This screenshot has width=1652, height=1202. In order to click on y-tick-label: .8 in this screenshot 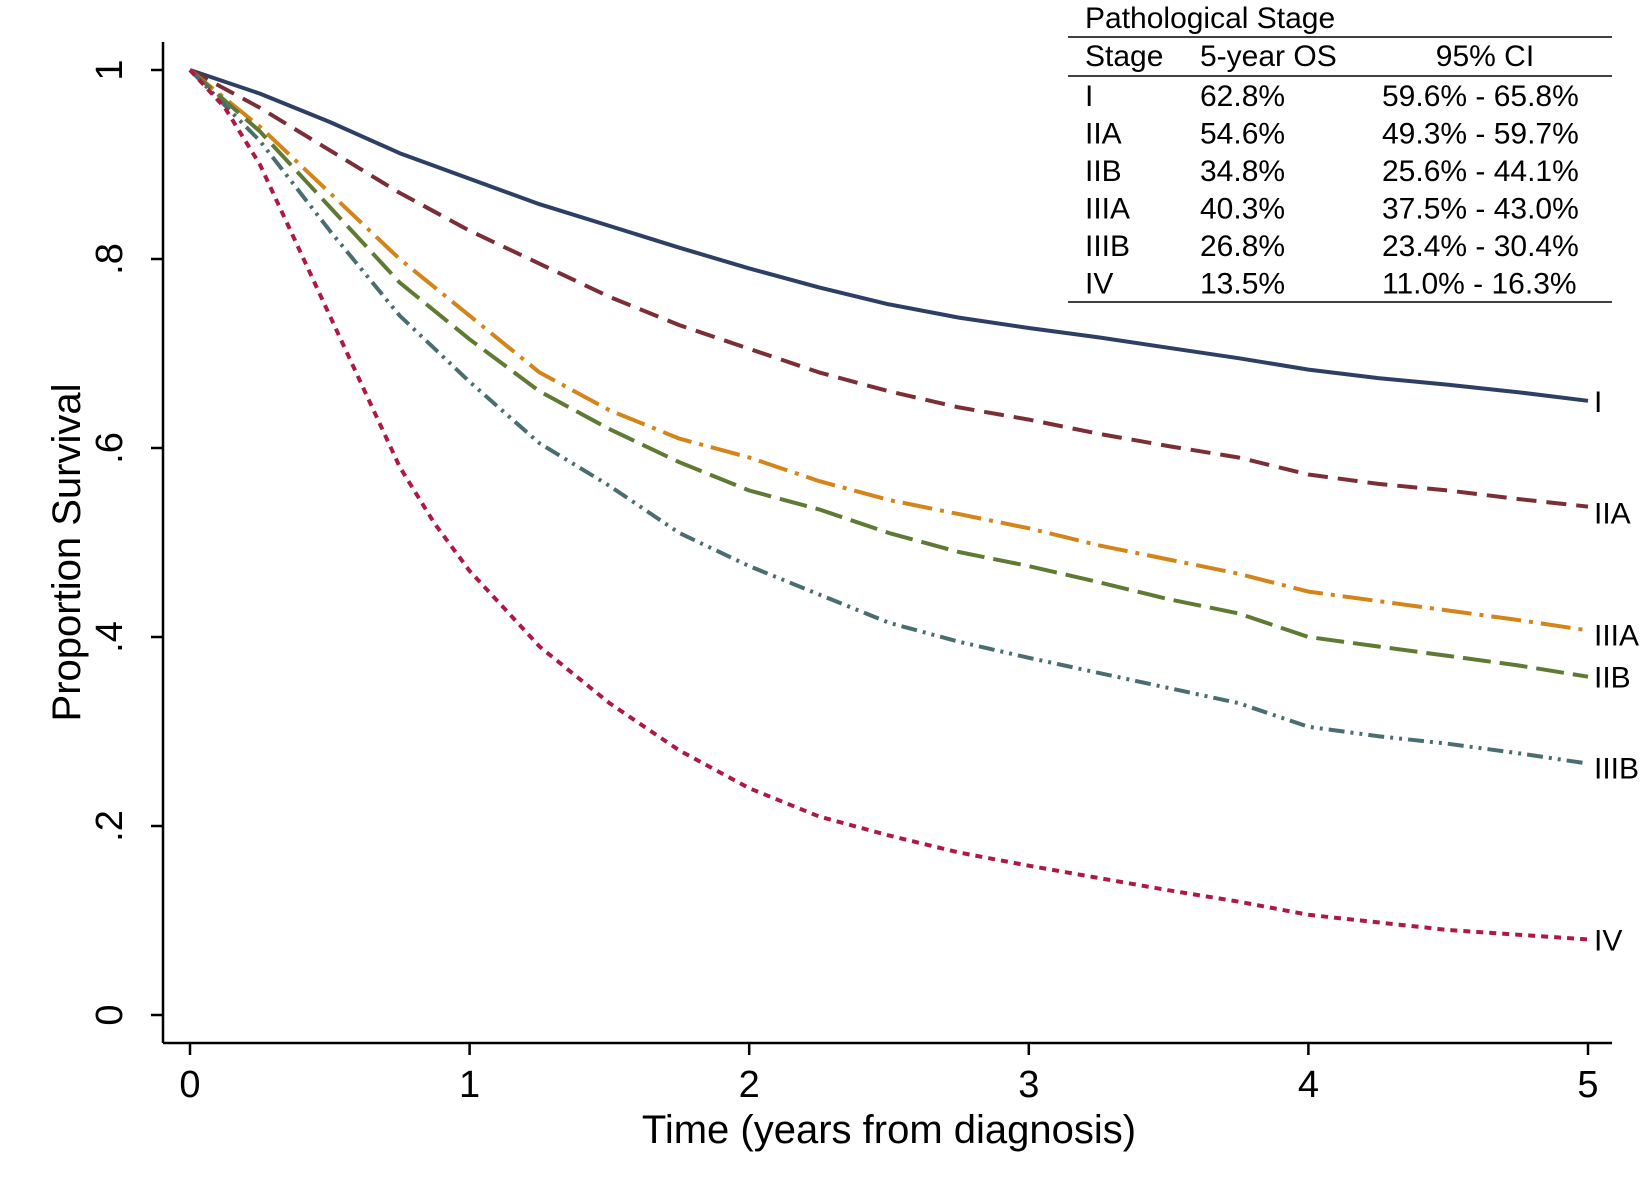, I will do `click(110, 259)`.